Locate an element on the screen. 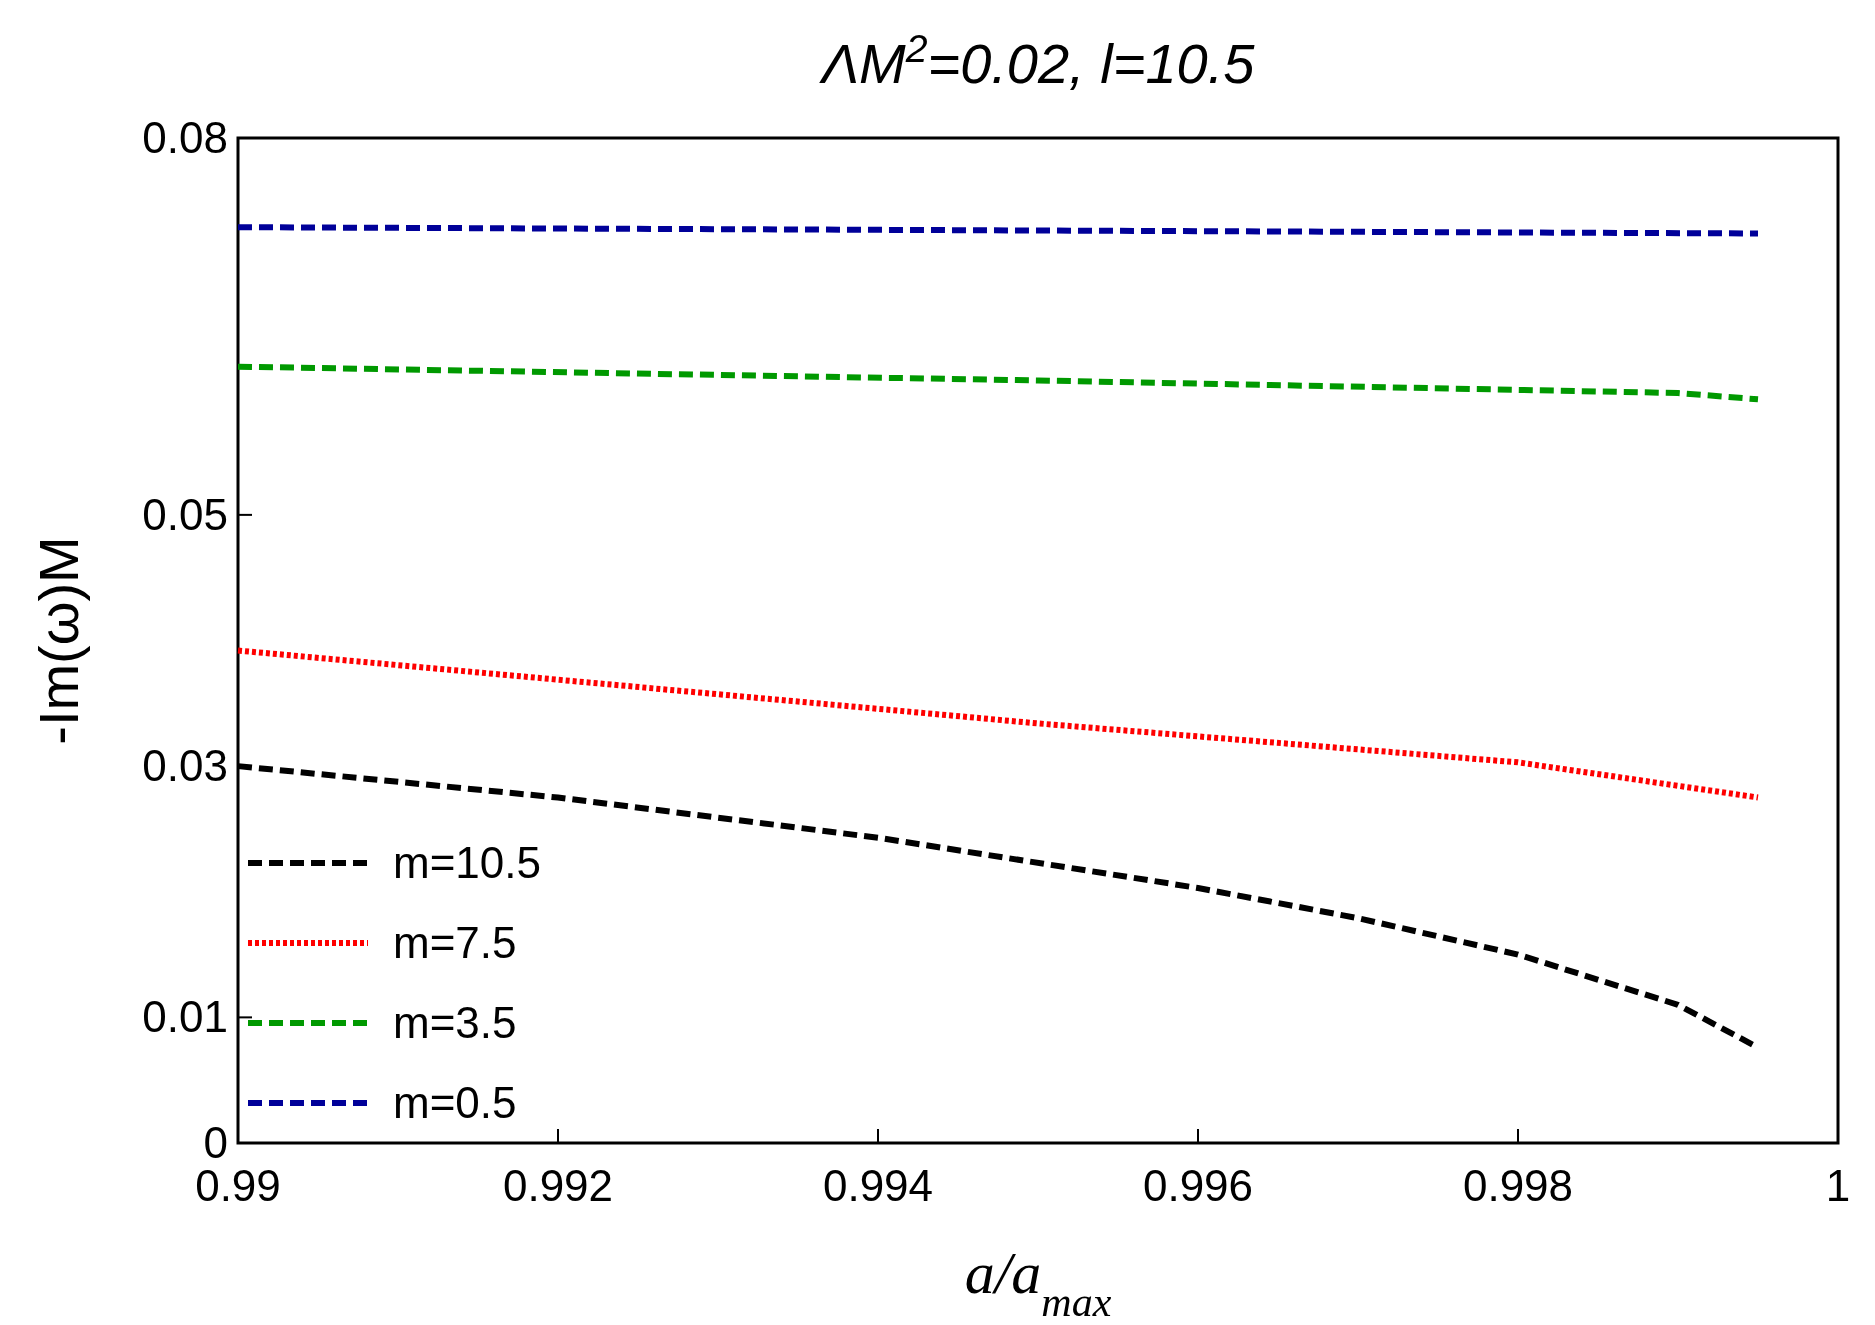 The width and height of the screenshot is (1875, 1325). legend-label: m=0.5 is located at coordinates (455, 1102).